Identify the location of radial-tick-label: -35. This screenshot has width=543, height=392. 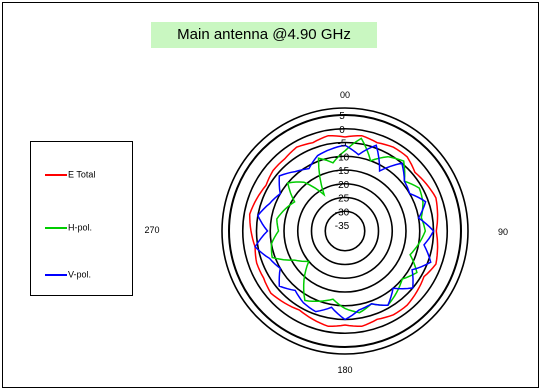
(342, 226).